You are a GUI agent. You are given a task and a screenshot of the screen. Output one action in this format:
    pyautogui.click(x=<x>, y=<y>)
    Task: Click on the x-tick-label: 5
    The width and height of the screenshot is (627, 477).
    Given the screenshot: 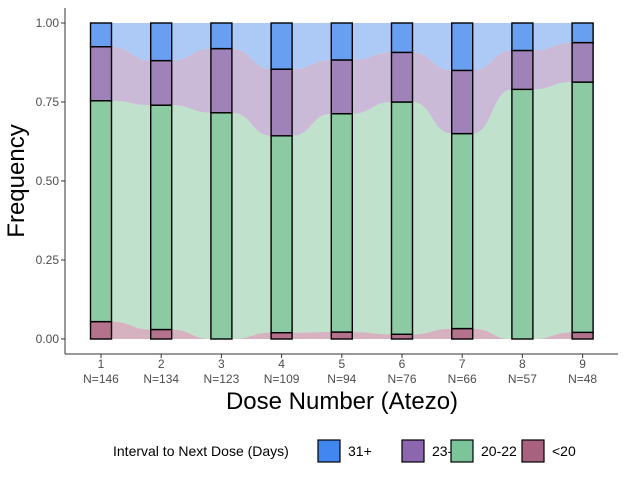 What is the action you would take?
    pyautogui.click(x=341, y=364)
    